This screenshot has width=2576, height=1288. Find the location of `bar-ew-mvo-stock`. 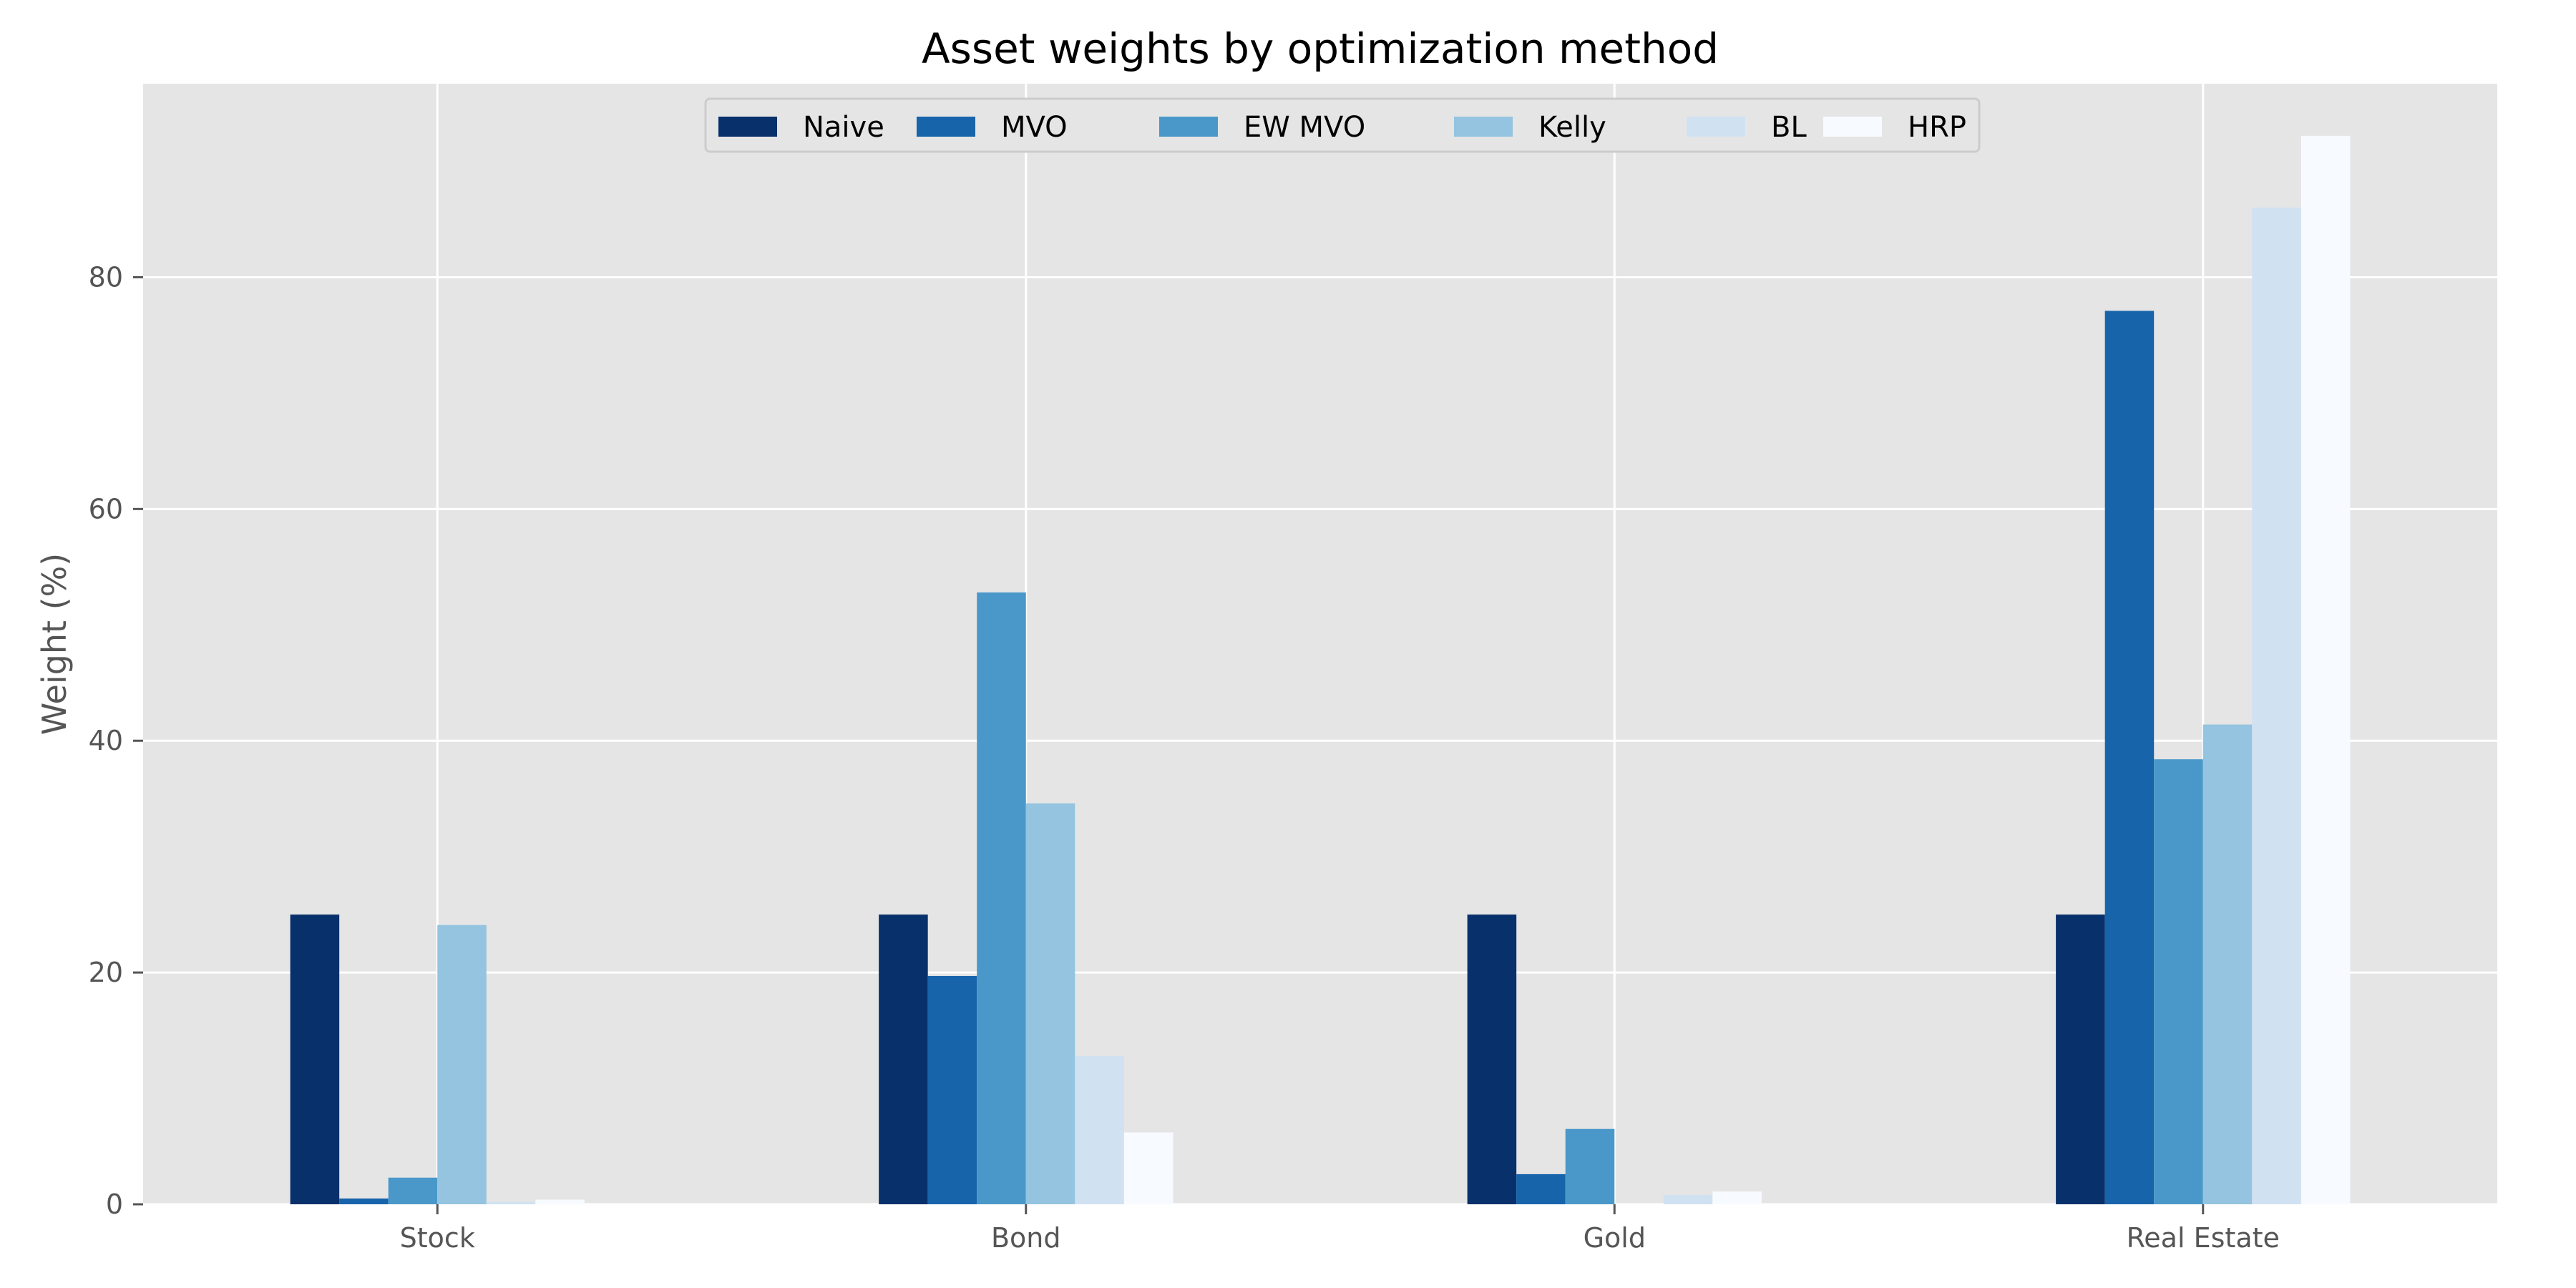

bar-ew-mvo-stock is located at coordinates (413, 1190).